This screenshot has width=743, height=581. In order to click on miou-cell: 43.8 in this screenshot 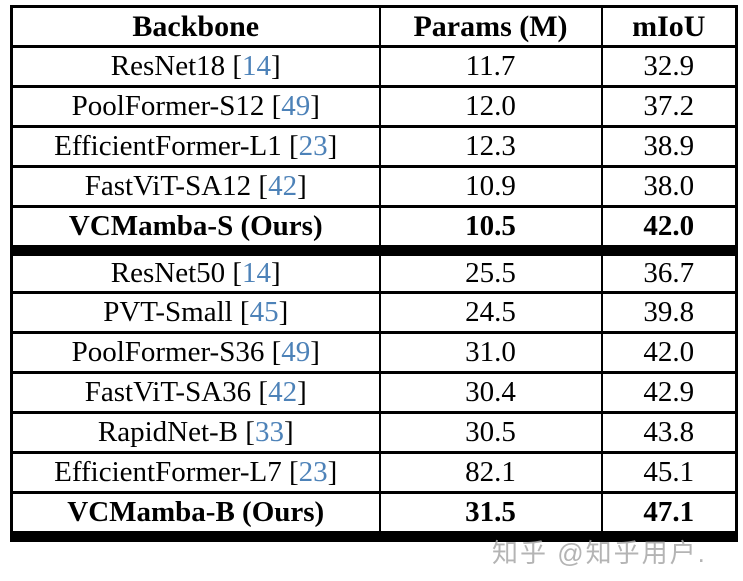, I will do `click(669, 432)`.